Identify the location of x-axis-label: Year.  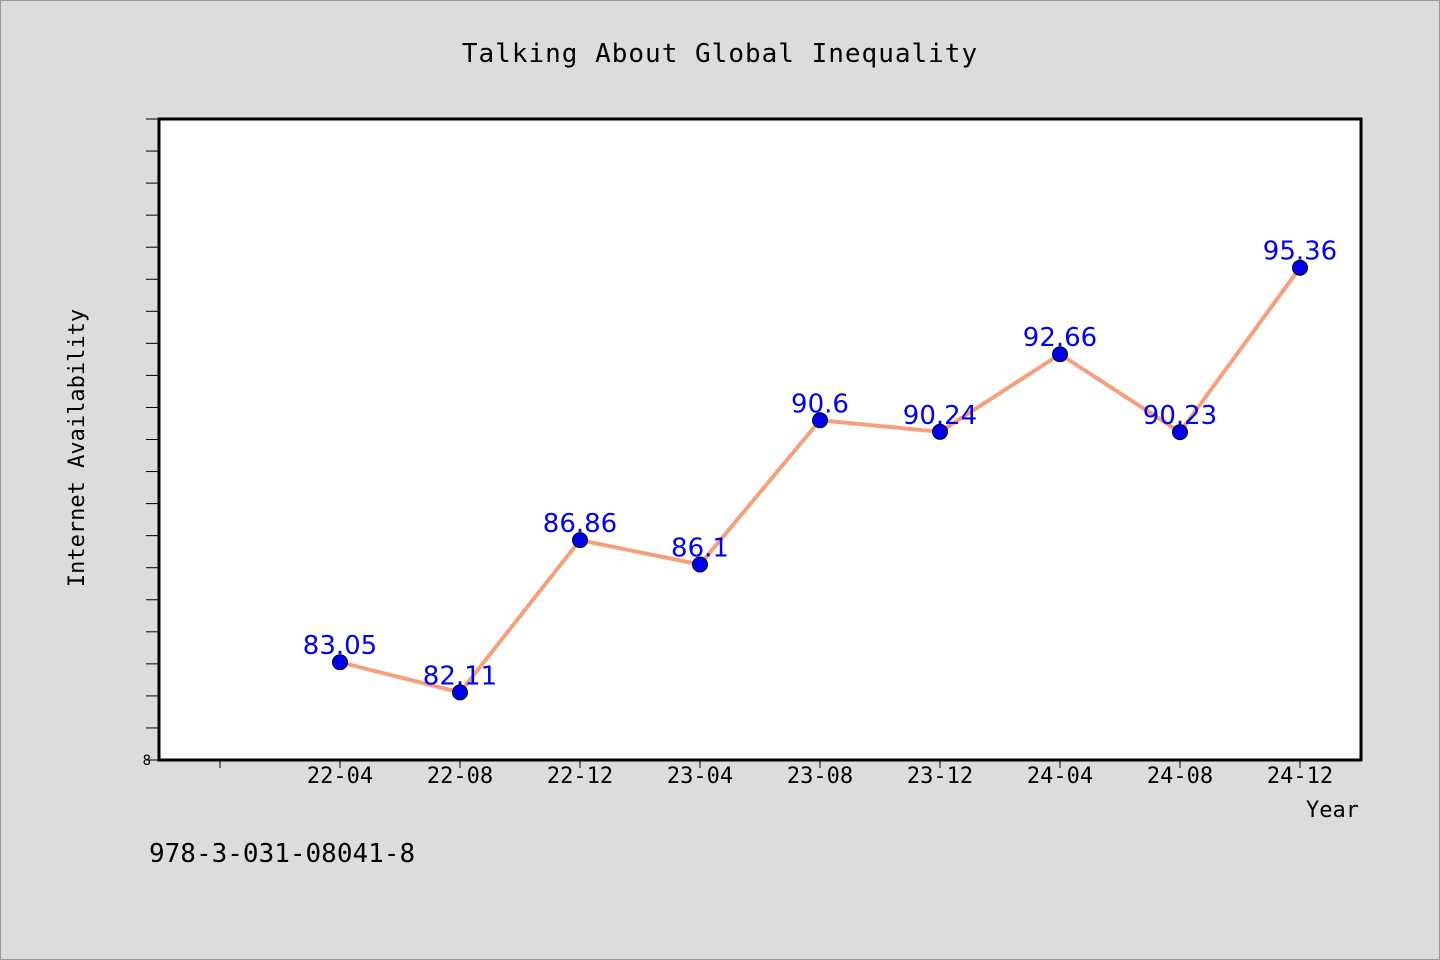
(1332, 810).